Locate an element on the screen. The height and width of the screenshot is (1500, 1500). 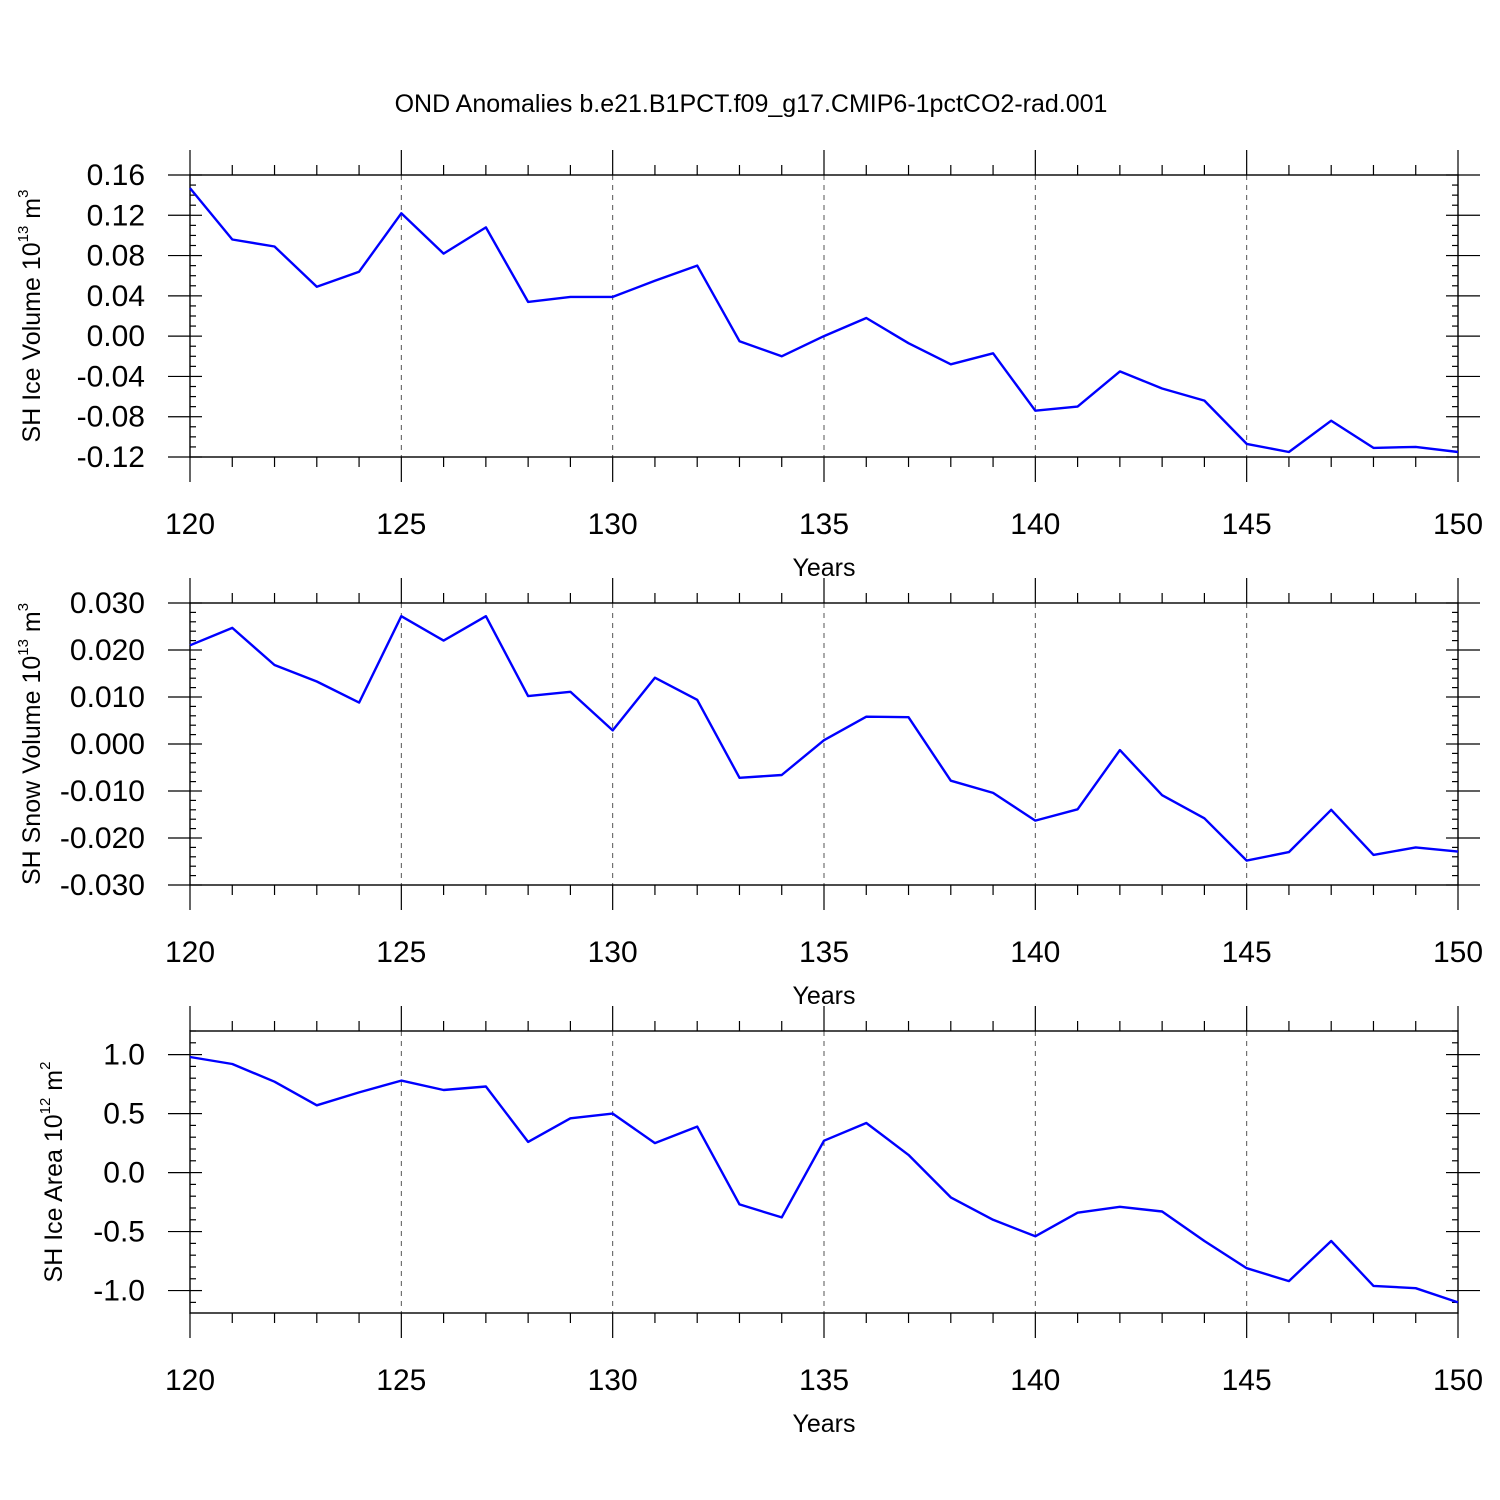
y-axis-label-main: SH Snow Volume 10 is located at coordinates (32, 770).